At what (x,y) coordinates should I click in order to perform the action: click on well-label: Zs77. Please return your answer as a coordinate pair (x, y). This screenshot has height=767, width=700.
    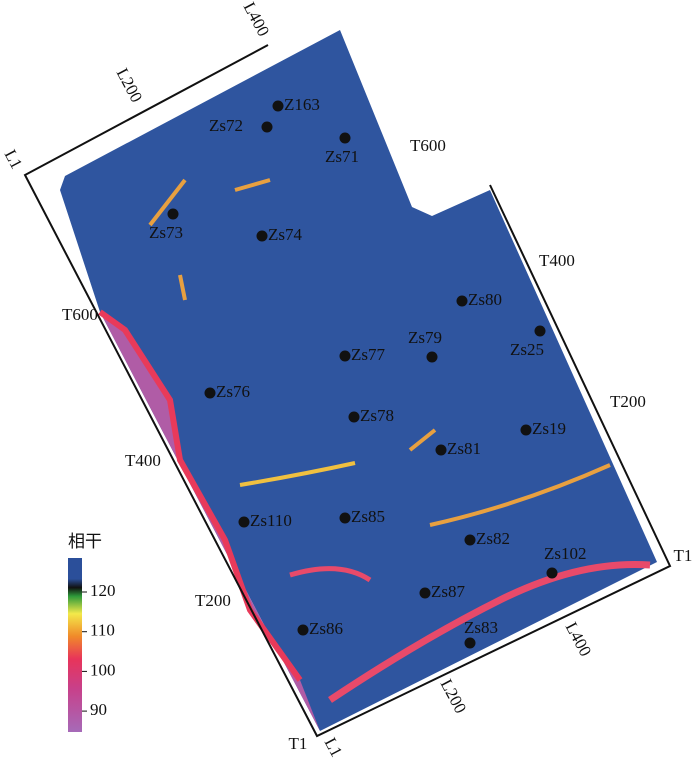
    Looking at the image, I should click on (368, 354).